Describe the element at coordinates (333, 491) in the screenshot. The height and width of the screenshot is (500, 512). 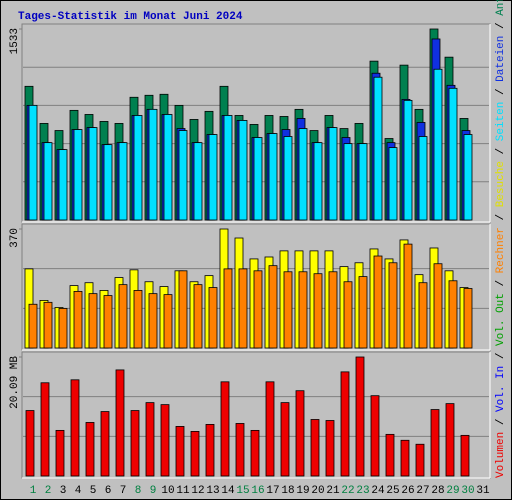
I see `x-tick-label: 21` at that location.